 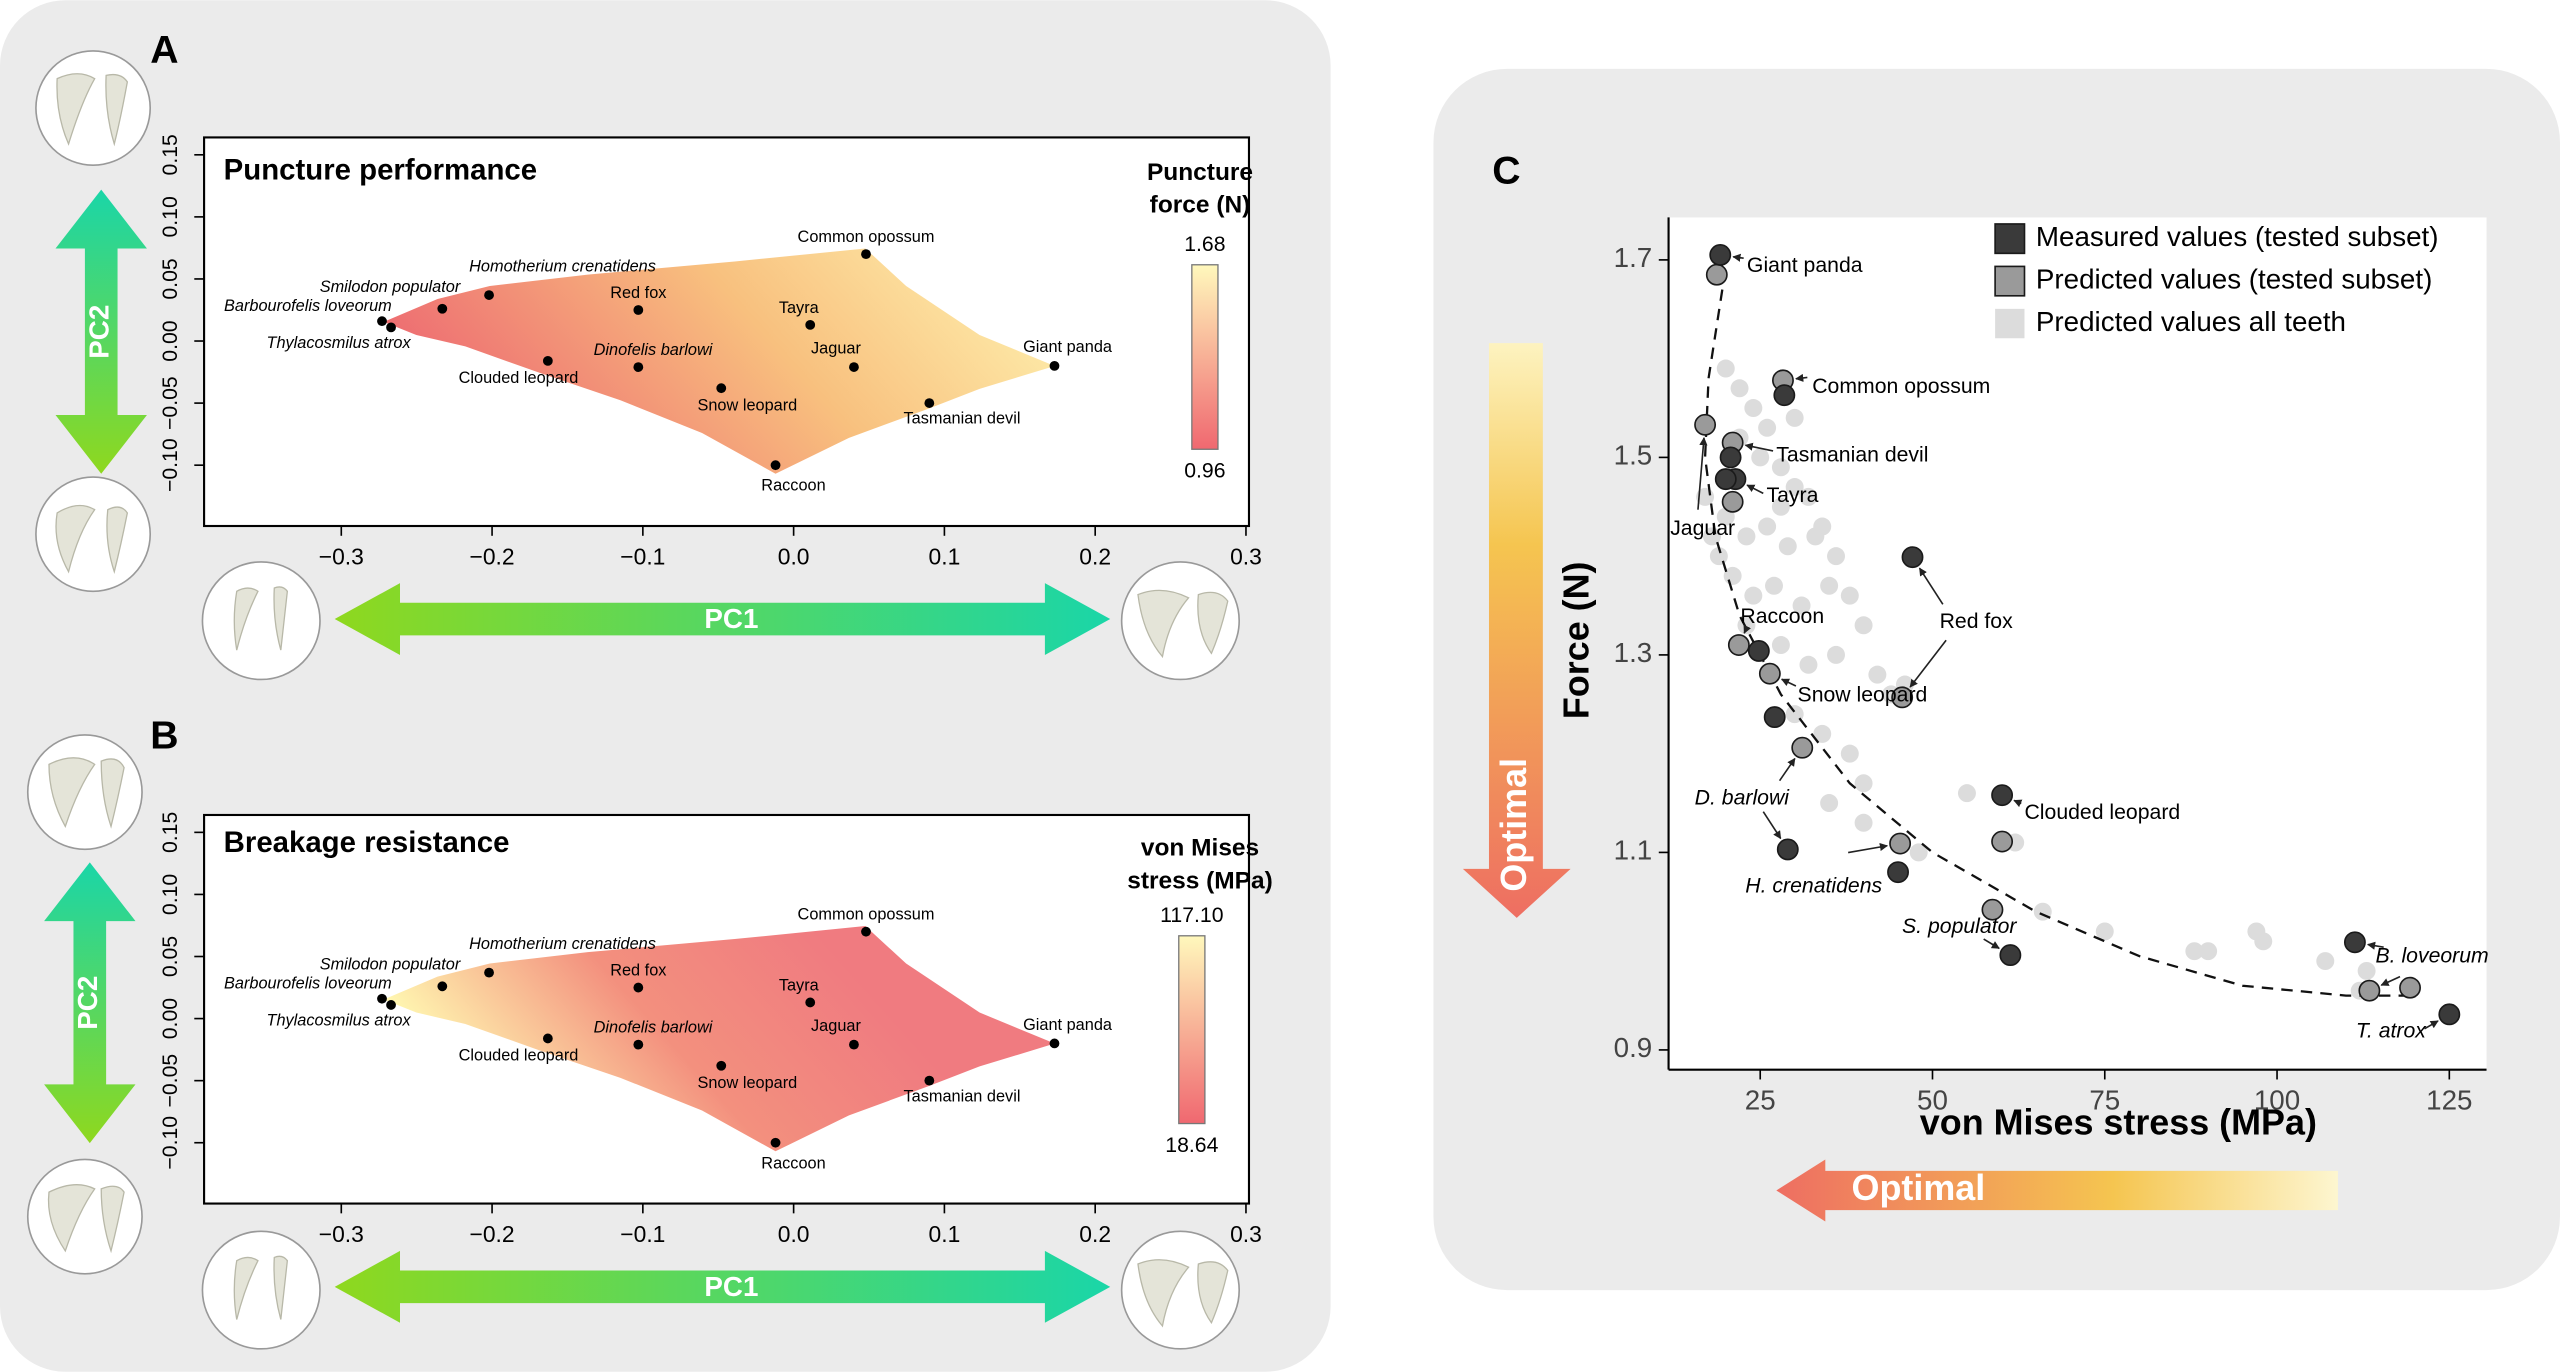 What do you see at coordinates (2449, 1100) in the screenshot?
I see `x-tick-label: 125` at bounding box center [2449, 1100].